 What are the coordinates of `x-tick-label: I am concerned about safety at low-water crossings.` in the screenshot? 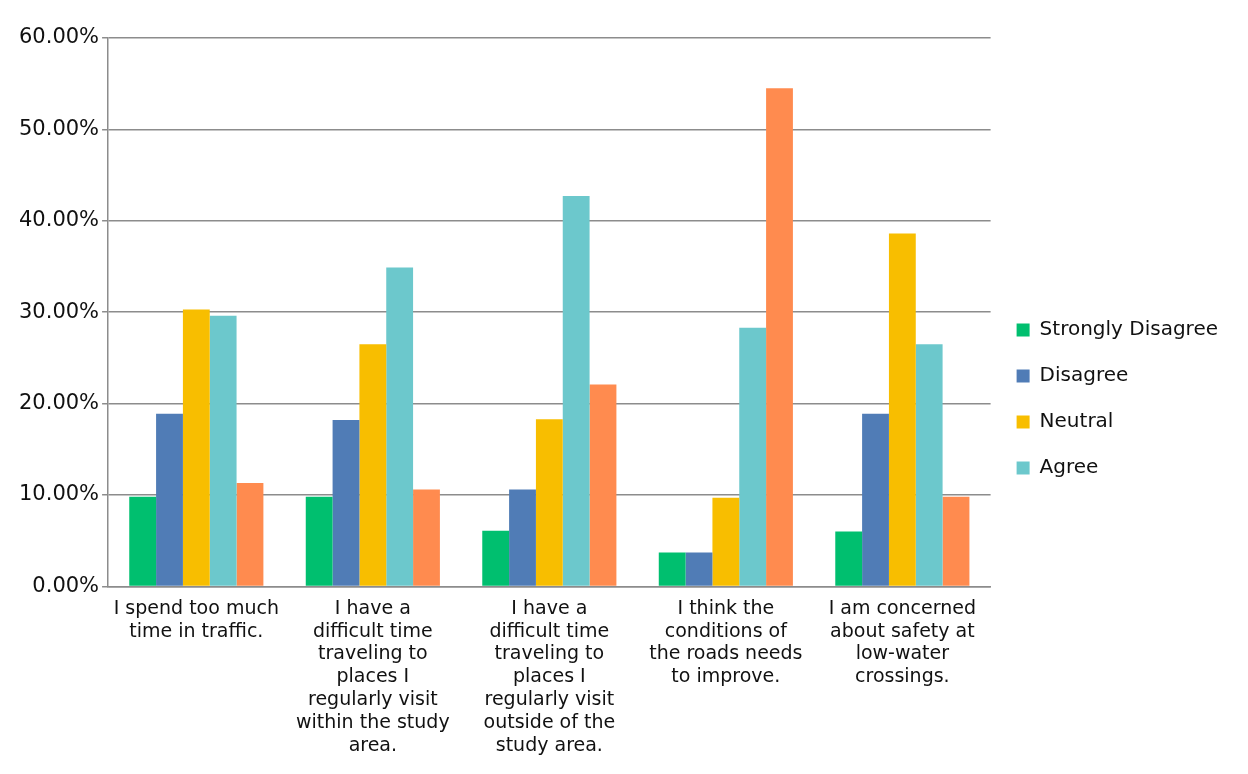 It's located at (902, 641).